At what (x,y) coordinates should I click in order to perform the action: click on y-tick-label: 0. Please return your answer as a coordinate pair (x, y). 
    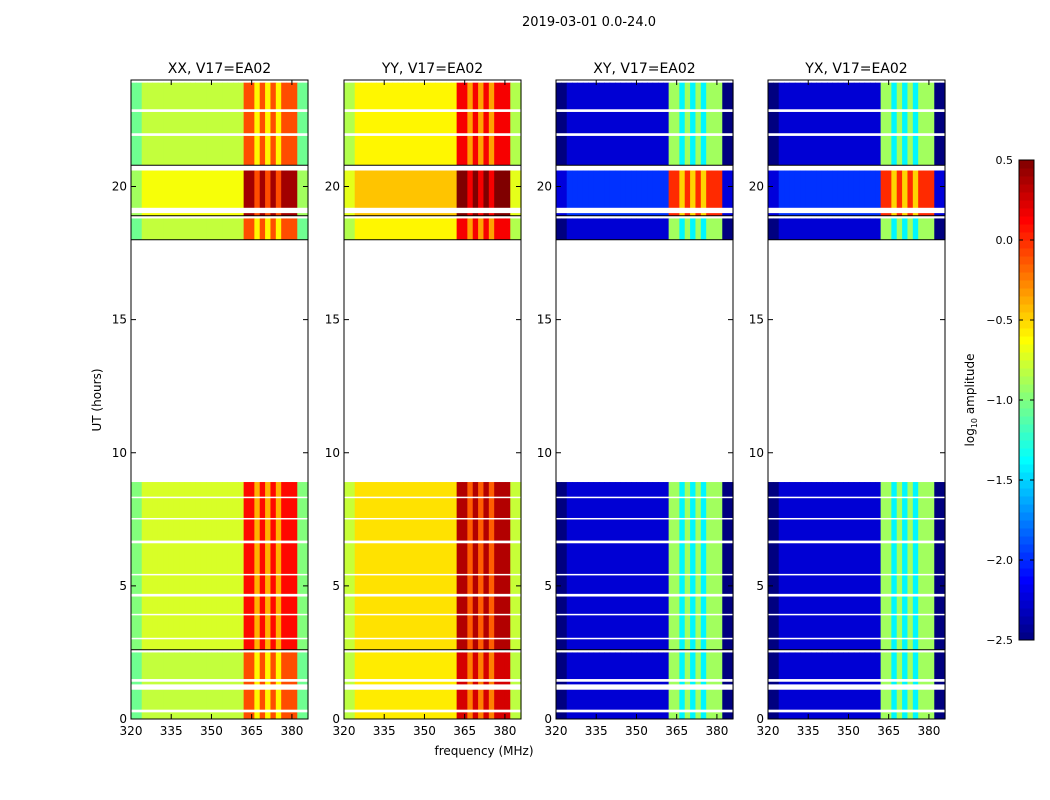
    Looking at the image, I should click on (123, 719).